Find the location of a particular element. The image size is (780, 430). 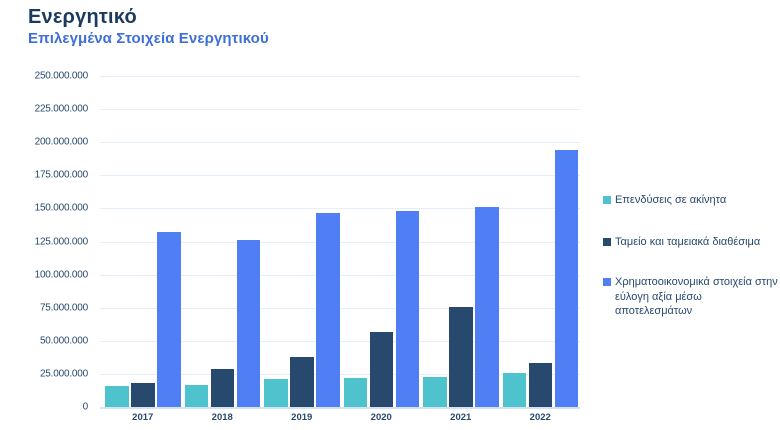

bar-2022-s2 is located at coordinates (566, 278).